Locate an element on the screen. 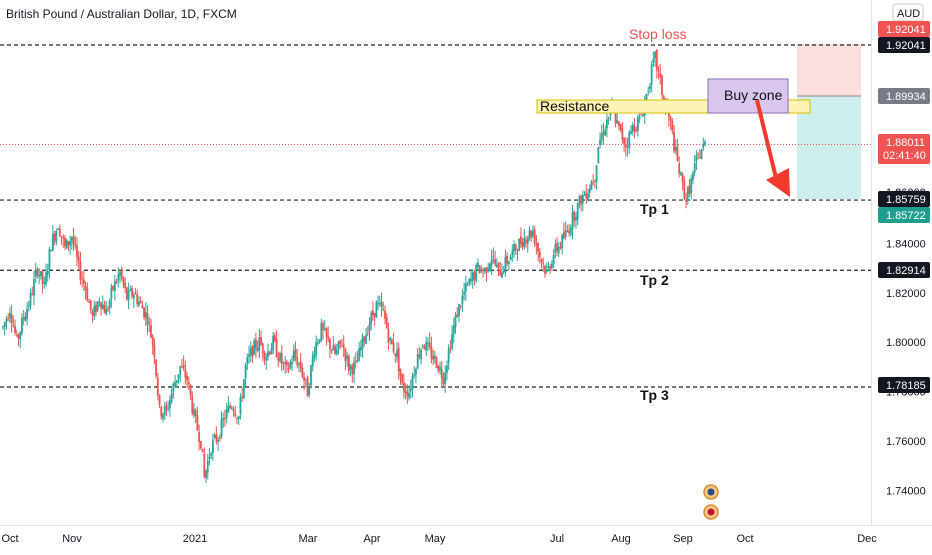  price-label-stop-top: 1.92041 is located at coordinates (904, 29).